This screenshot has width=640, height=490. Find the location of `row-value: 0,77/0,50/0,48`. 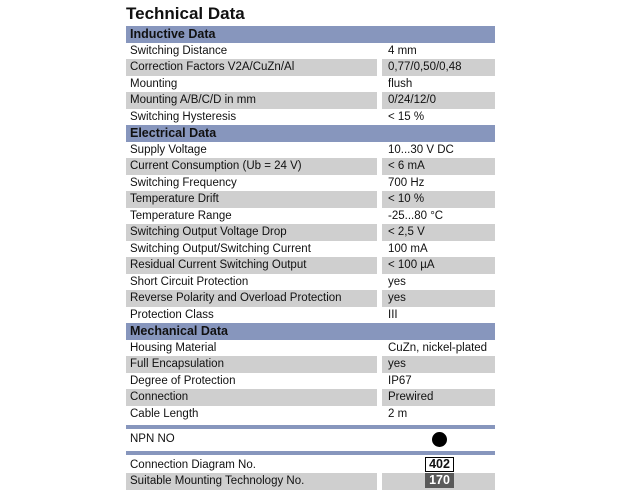

row-value: 0,77/0,50/0,48 is located at coordinates (438, 67).